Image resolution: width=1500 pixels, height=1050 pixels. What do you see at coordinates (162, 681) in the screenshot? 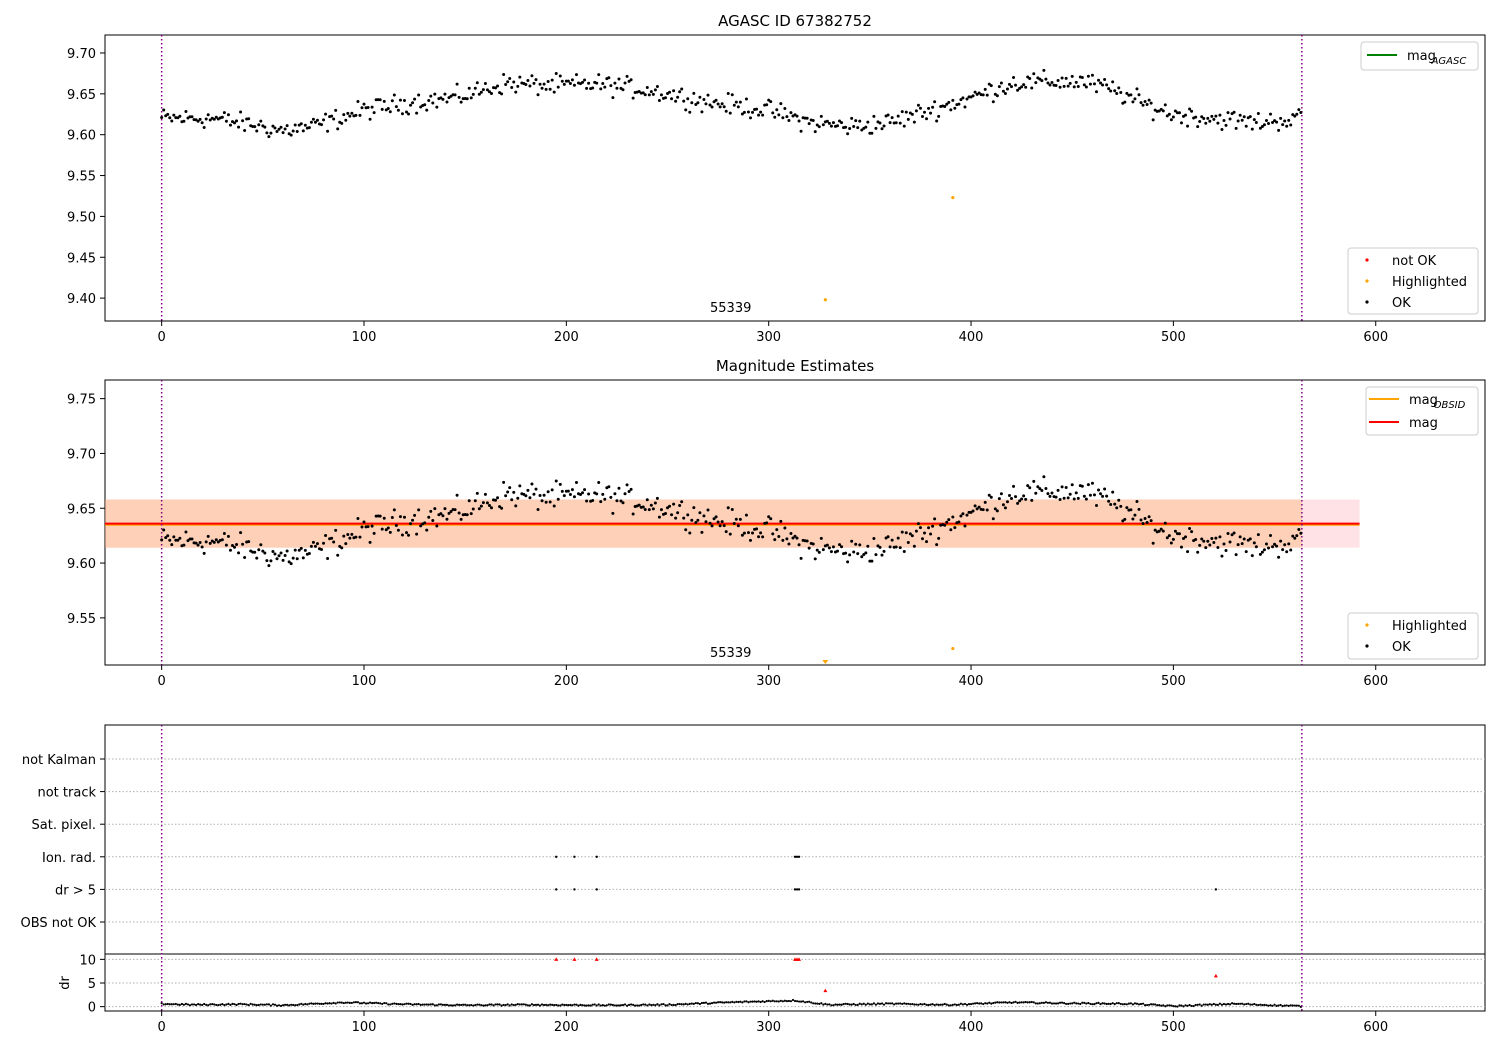
I see `mag-xtick-label-0: 0` at bounding box center [162, 681].